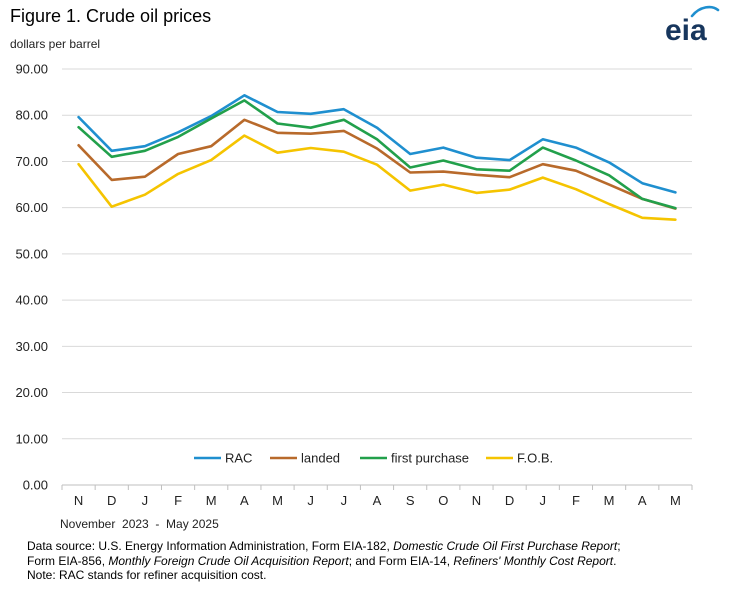  What do you see at coordinates (31, 392) in the screenshot?
I see `y-tick-label: 20.00` at bounding box center [31, 392].